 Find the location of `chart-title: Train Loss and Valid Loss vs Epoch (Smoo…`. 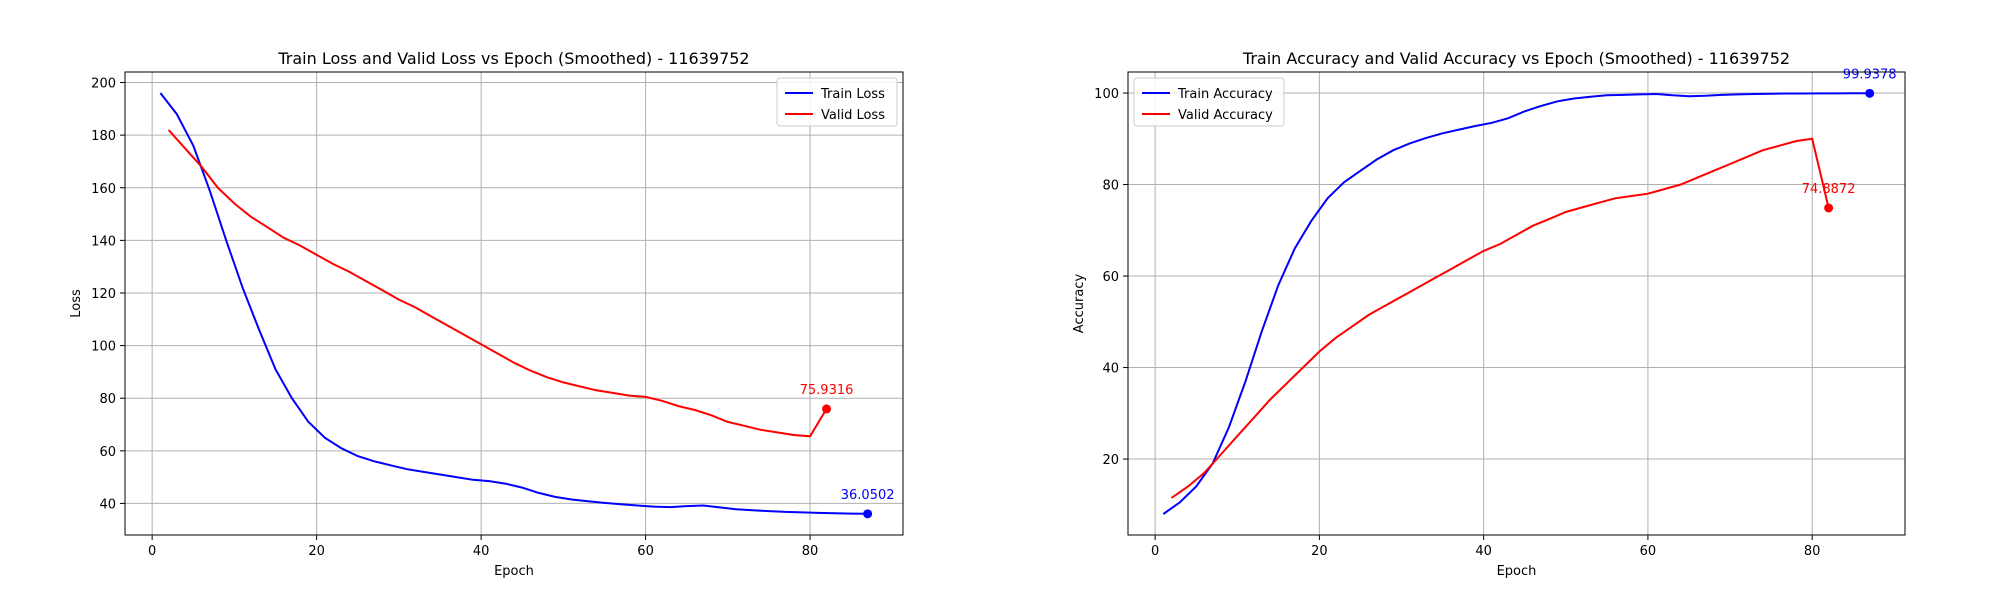

chart-title: Train Loss and Valid Loss vs Epoch (Smoo… is located at coordinates (513, 58).